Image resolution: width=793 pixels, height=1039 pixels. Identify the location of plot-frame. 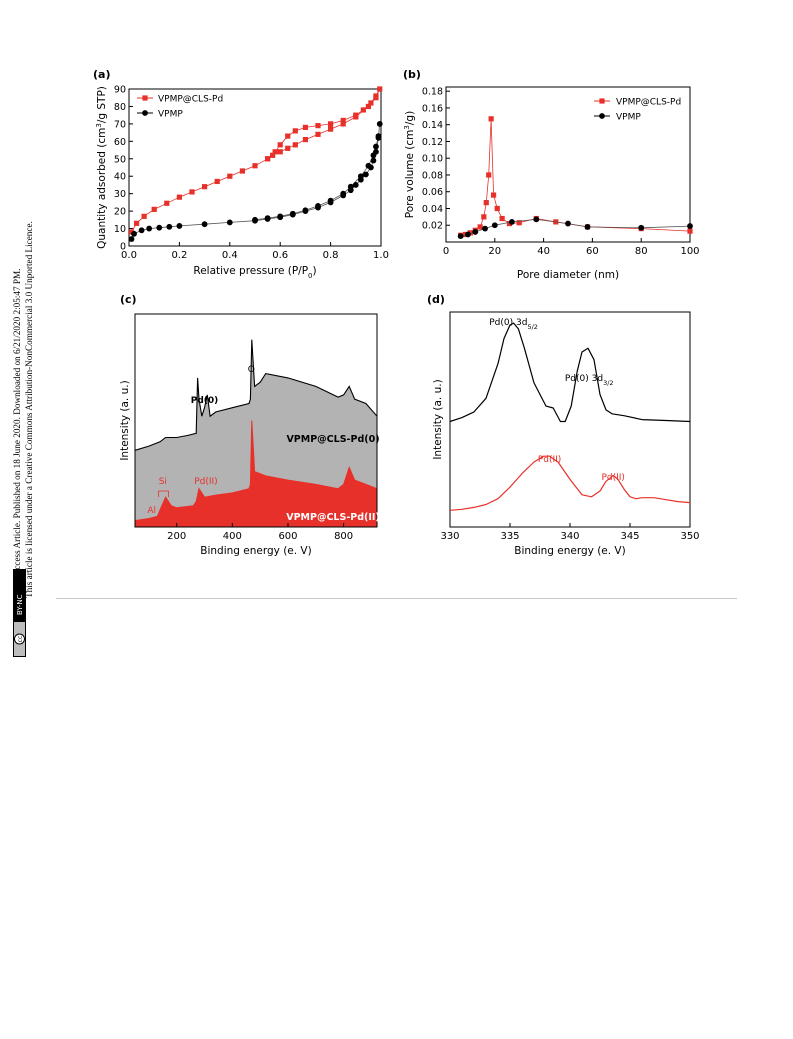
(568, 164).